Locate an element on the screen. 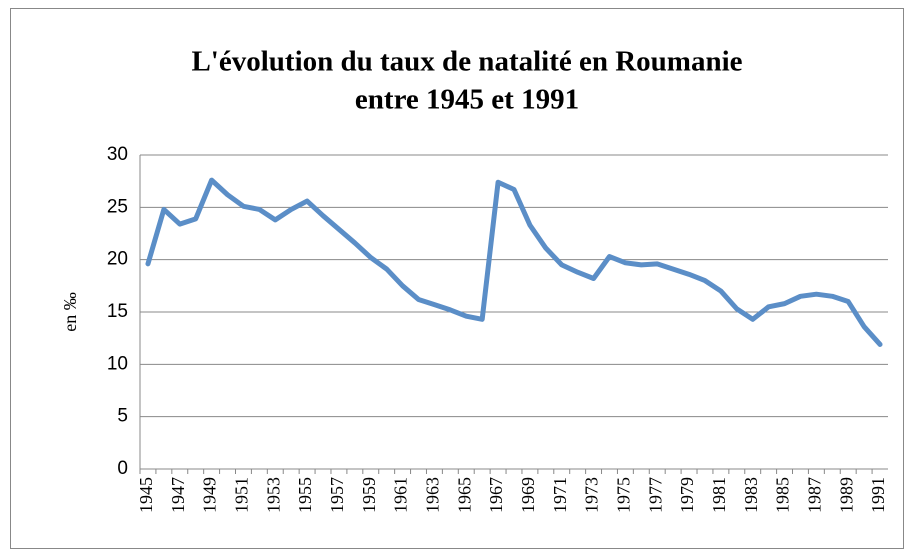  y-tick-label: 15 is located at coordinates (117, 311).